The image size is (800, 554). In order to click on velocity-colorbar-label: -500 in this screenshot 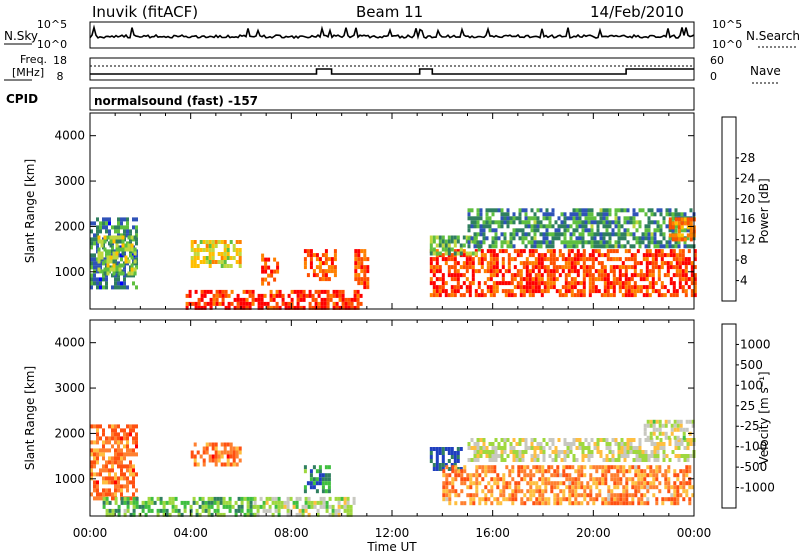, I will do `click(753, 467)`.